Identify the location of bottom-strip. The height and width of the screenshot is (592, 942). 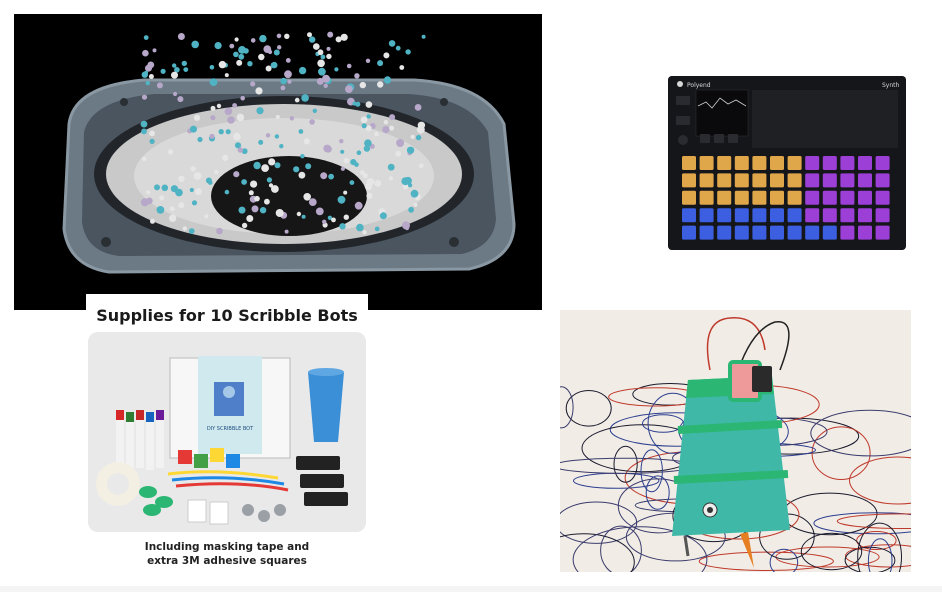
(471, 589).